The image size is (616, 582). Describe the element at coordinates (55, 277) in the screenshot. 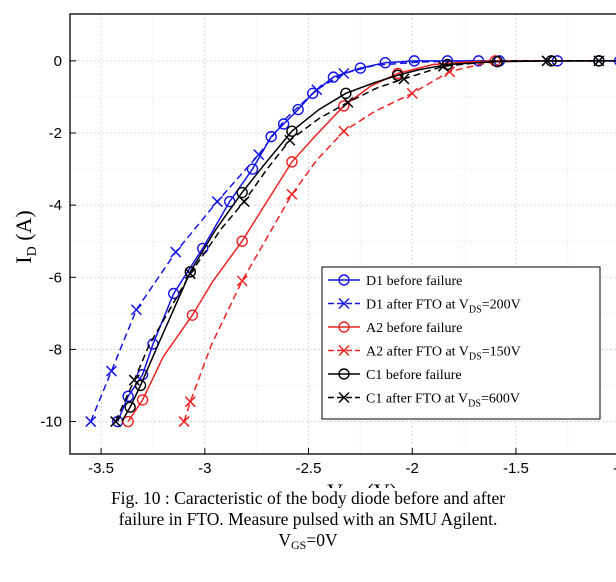

I see `y-tick-label-3: -6` at that location.